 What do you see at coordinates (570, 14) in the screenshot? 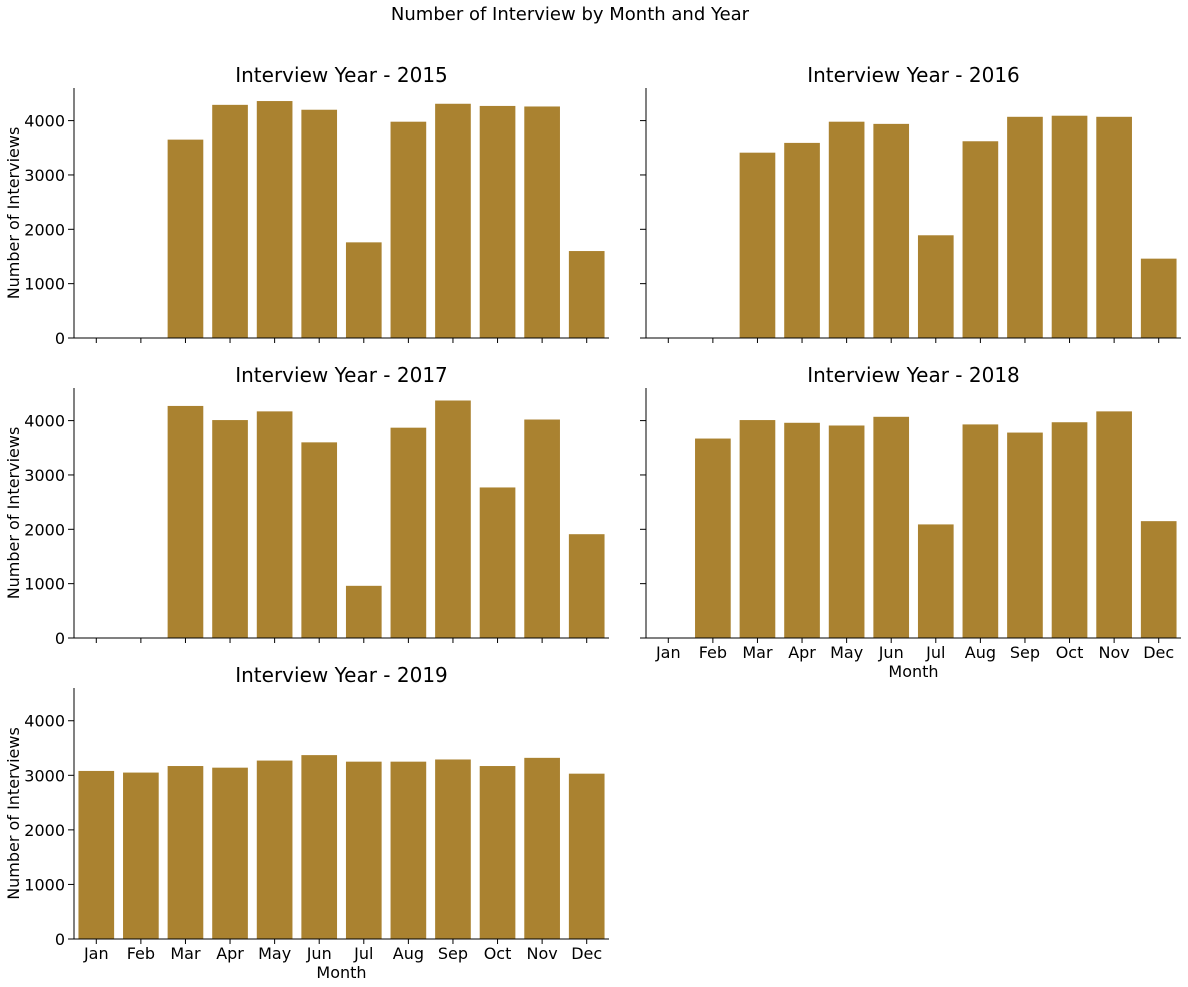
I see `chart-title: Number of Interview by Month and Year` at bounding box center [570, 14].